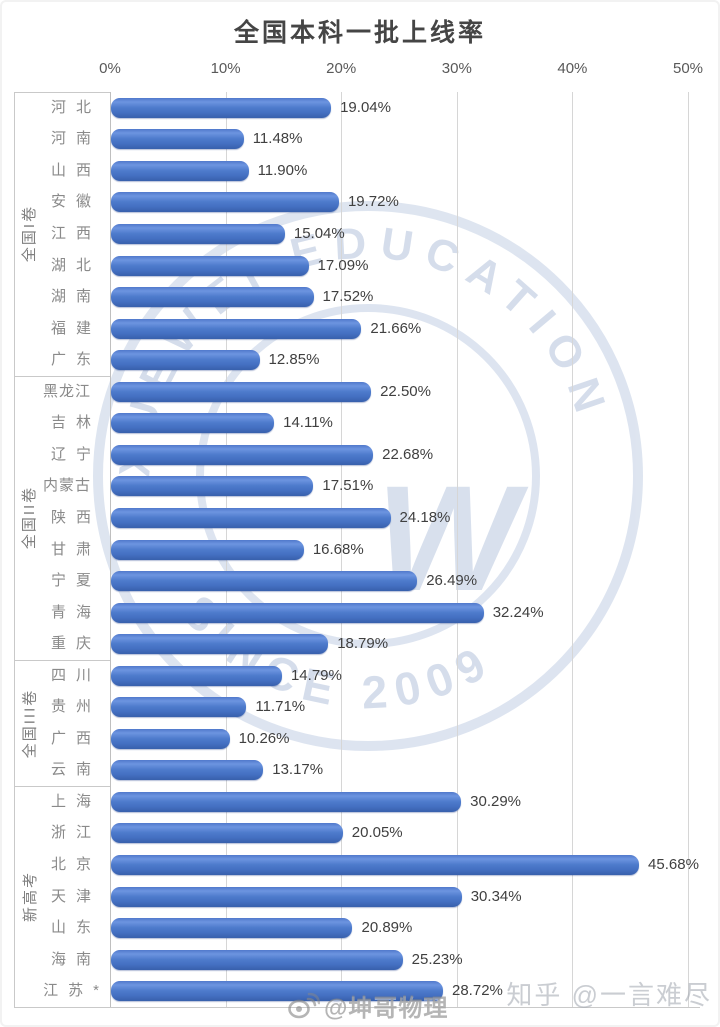 The image size is (720, 1027). What do you see at coordinates (298, 770) in the screenshot?
I see `bar-value-label: 13.17%` at bounding box center [298, 770].